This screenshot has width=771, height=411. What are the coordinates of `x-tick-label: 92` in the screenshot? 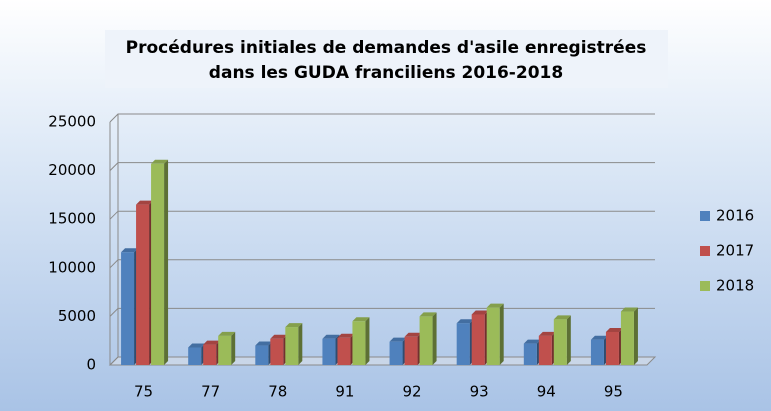 It's located at (412, 392).